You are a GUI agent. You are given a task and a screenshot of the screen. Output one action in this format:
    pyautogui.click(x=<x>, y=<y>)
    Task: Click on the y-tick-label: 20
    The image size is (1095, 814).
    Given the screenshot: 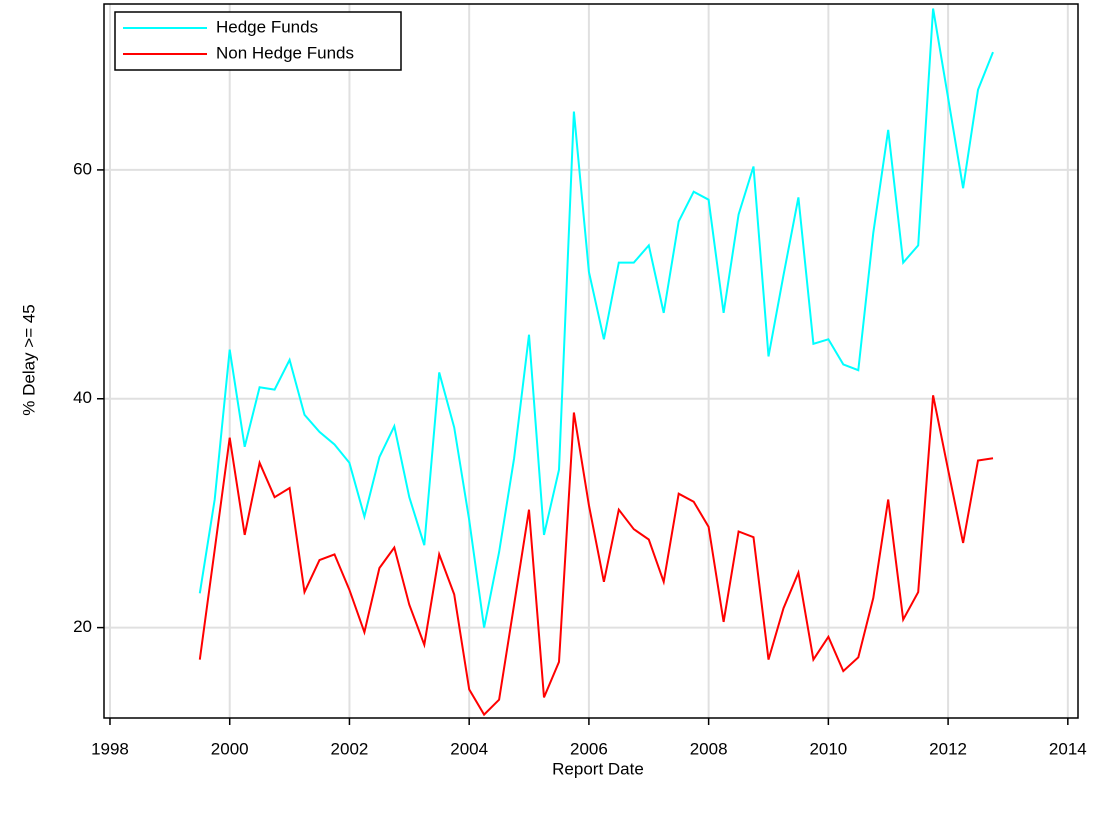 What is the action you would take?
    pyautogui.click(x=82, y=626)
    